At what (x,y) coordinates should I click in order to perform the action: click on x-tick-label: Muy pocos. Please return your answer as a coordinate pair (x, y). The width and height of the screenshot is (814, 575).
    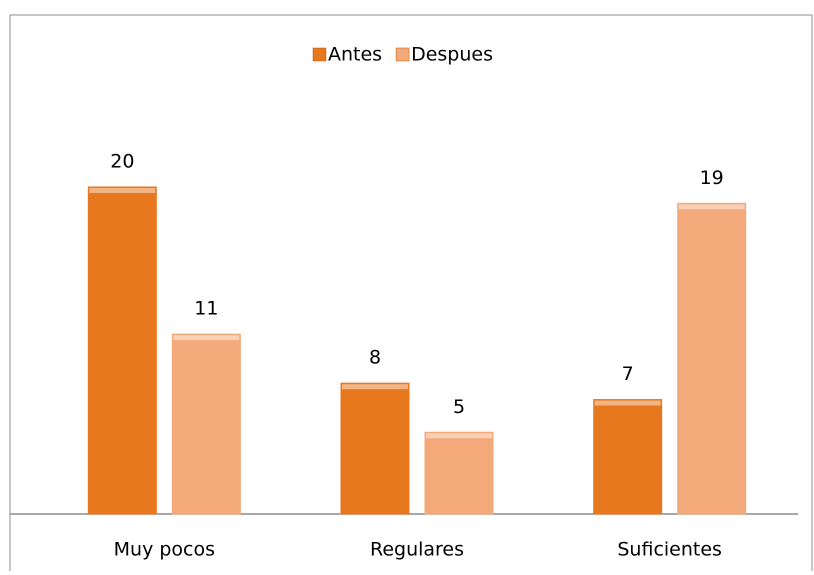
    Looking at the image, I should click on (164, 550).